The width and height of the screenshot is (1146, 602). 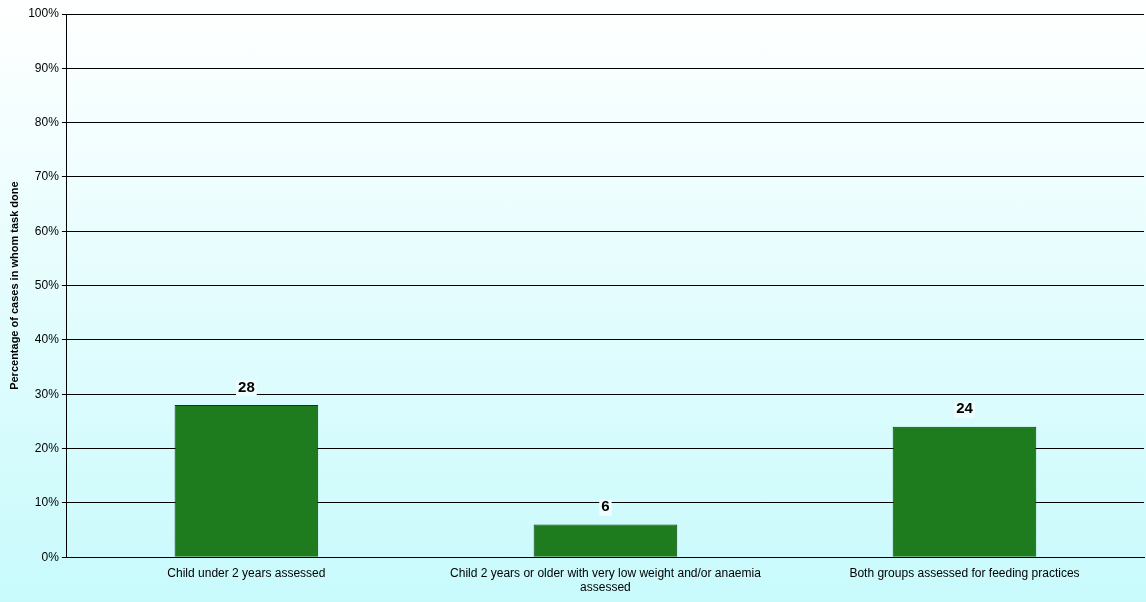 What do you see at coordinates (246, 386) in the screenshot?
I see `data-label: 28` at bounding box center [246, 386].